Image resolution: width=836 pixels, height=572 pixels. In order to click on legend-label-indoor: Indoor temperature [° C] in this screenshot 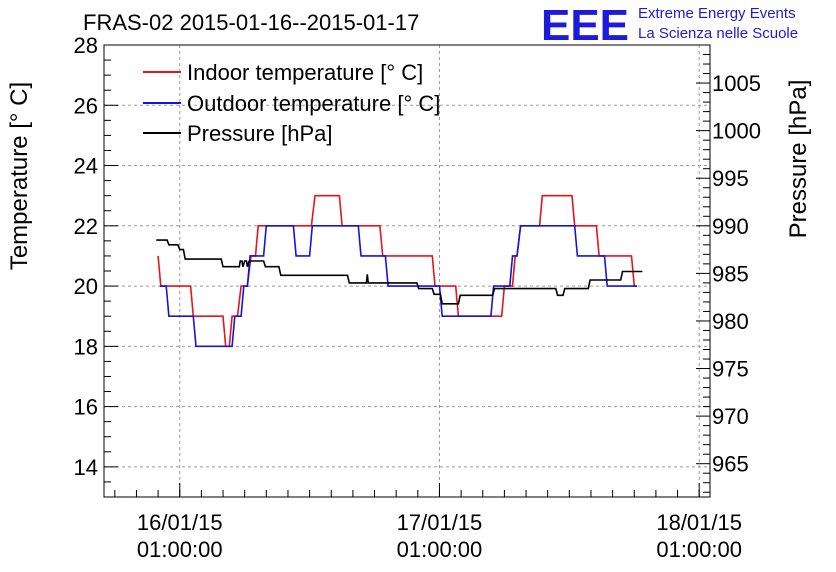, I will do `click(305, 72)`.